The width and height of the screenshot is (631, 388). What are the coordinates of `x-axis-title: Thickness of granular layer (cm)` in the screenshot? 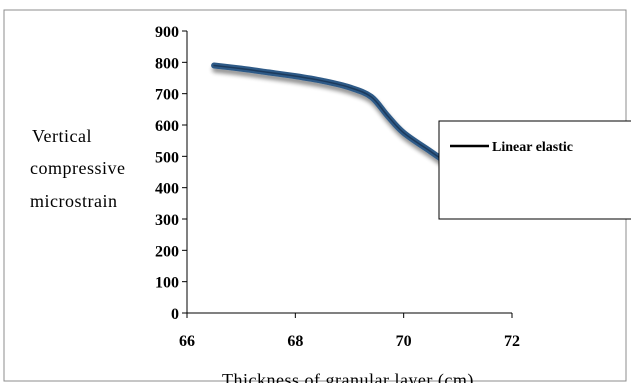 It's located at (348, 376).